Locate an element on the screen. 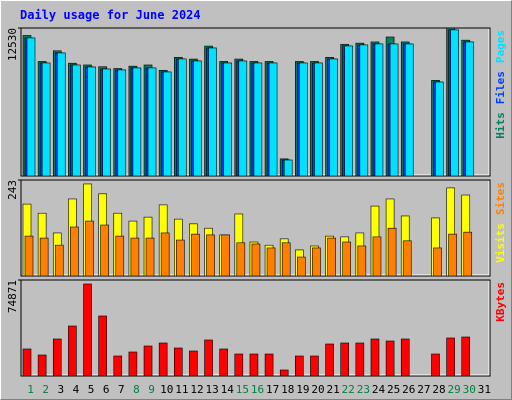  x-tick-label: 3 is located at coordinates (61, 389).